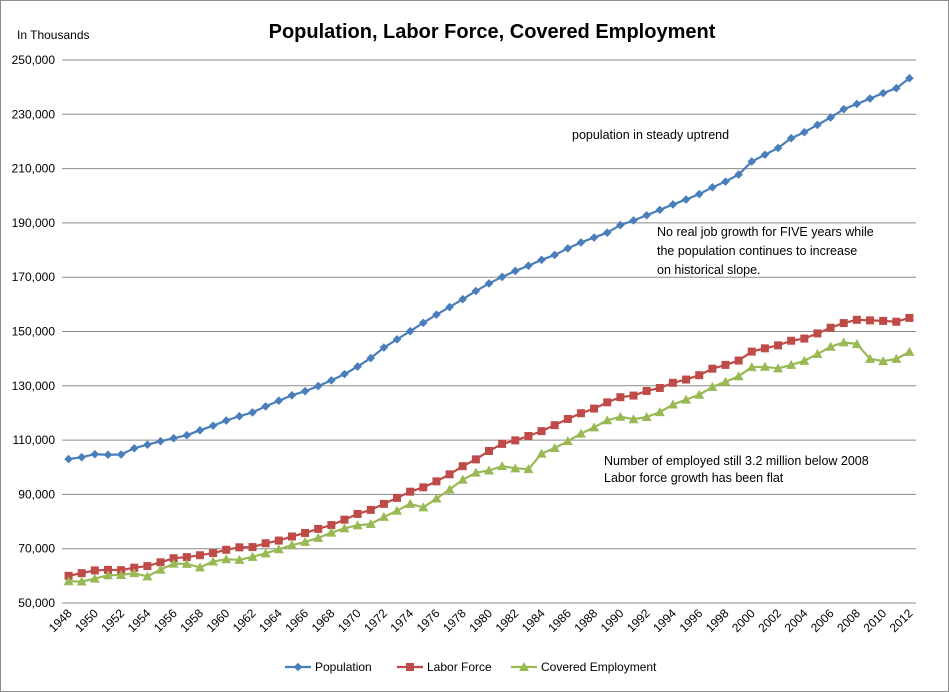 This screenshot has width=949, height=692. I want to click on x-tick-label: 1958, so click(191, 620).